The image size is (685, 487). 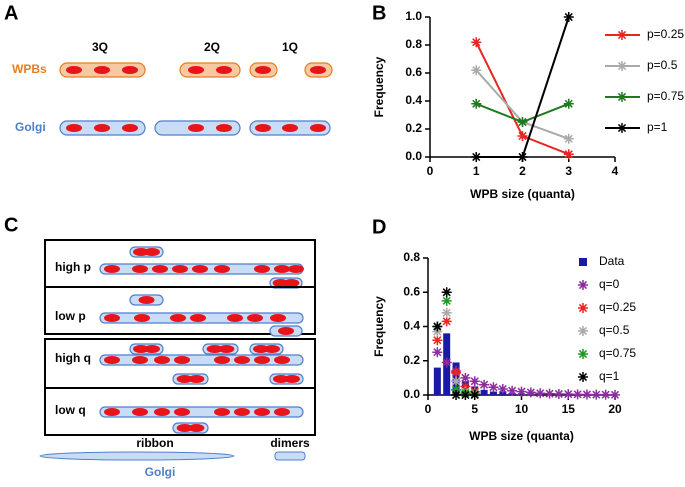 What do you see at coordinates (154, 443) in the screenshot?
I see `ribbon-label: ribbon` at bounding box center [154, 443].